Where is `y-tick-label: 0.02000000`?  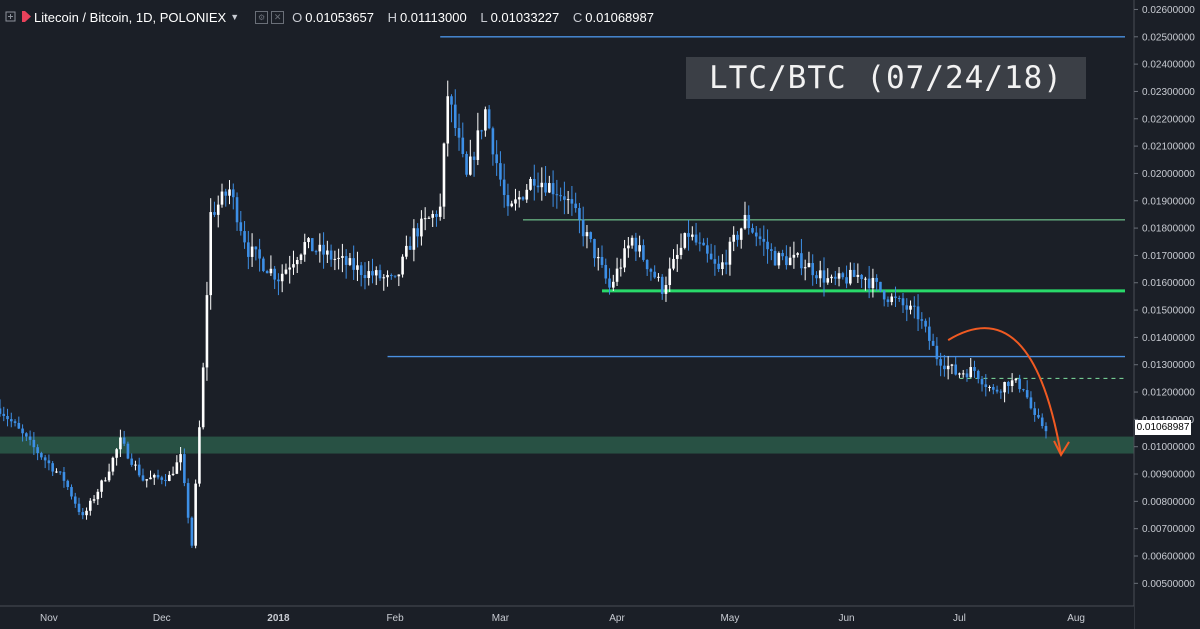
y-tick-label: 0.02000000 is located at coordinates (1168, 174).